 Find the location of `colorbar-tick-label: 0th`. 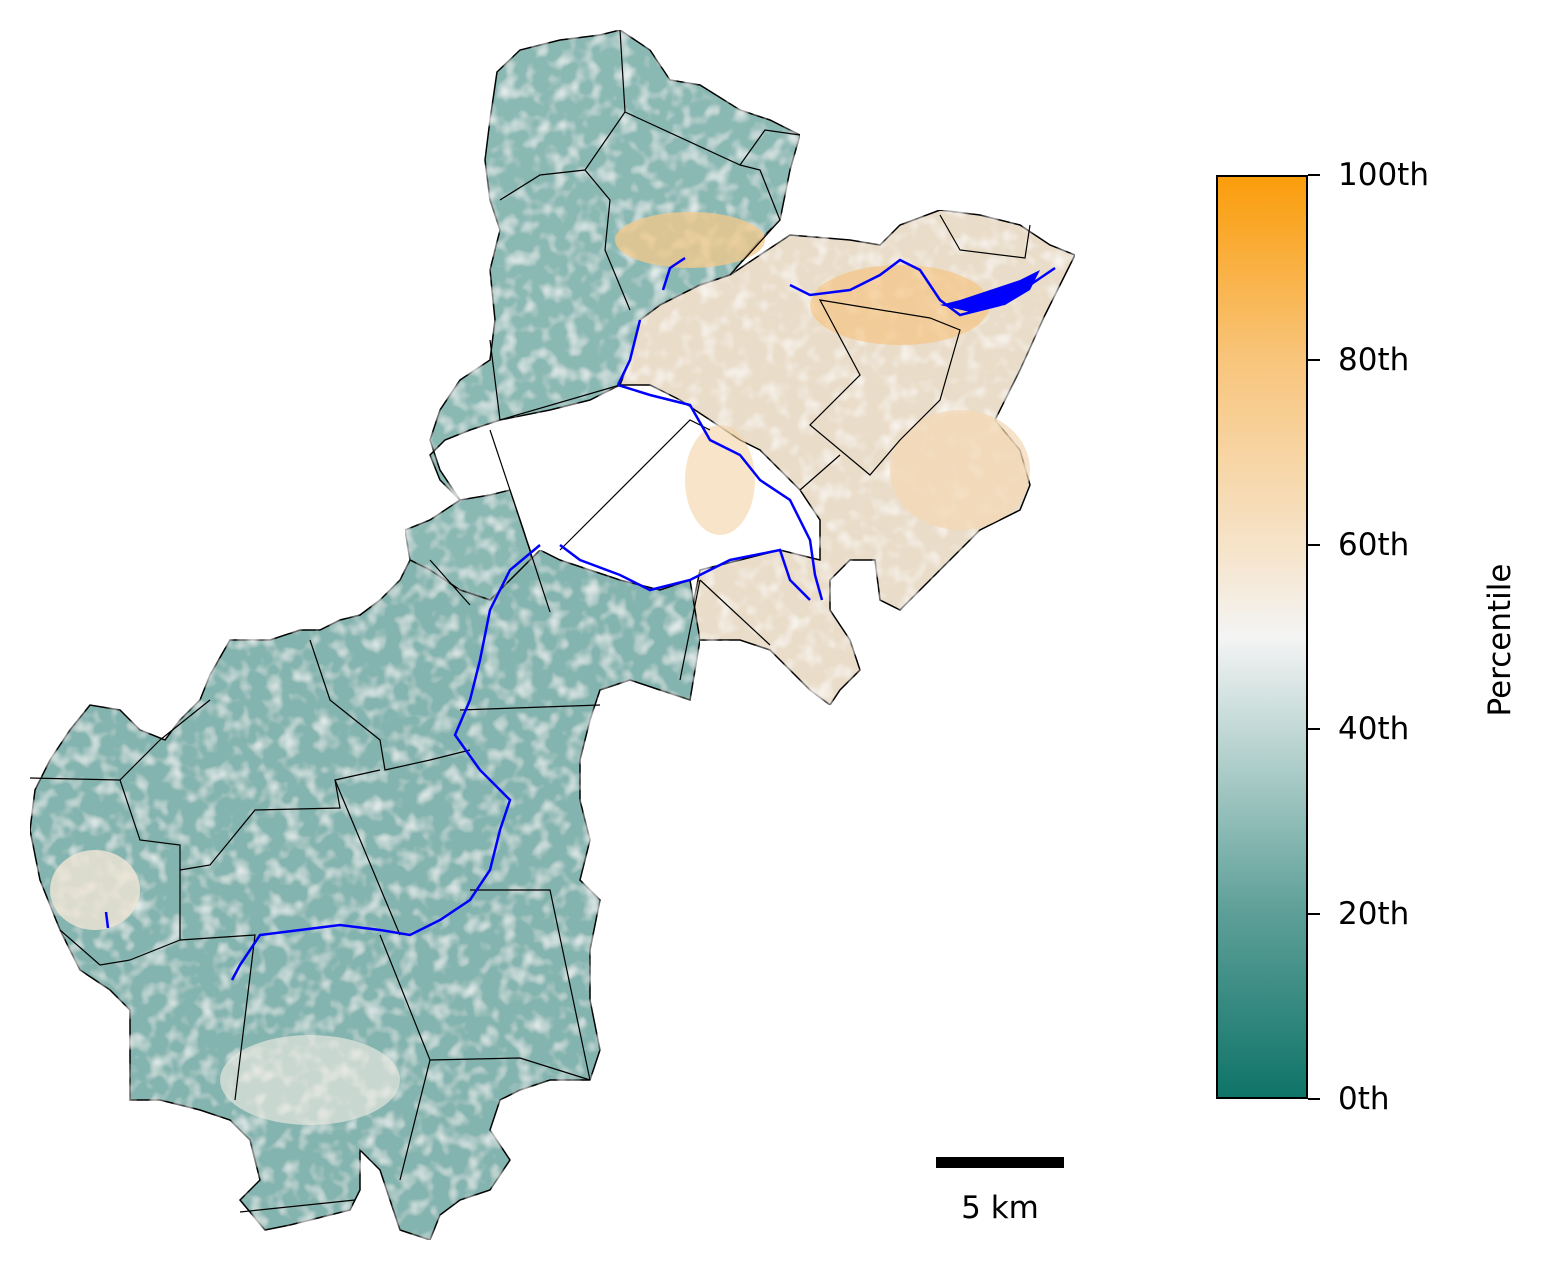

colorbar-tick-label: 0th is located at coordinates (1364, 1099).